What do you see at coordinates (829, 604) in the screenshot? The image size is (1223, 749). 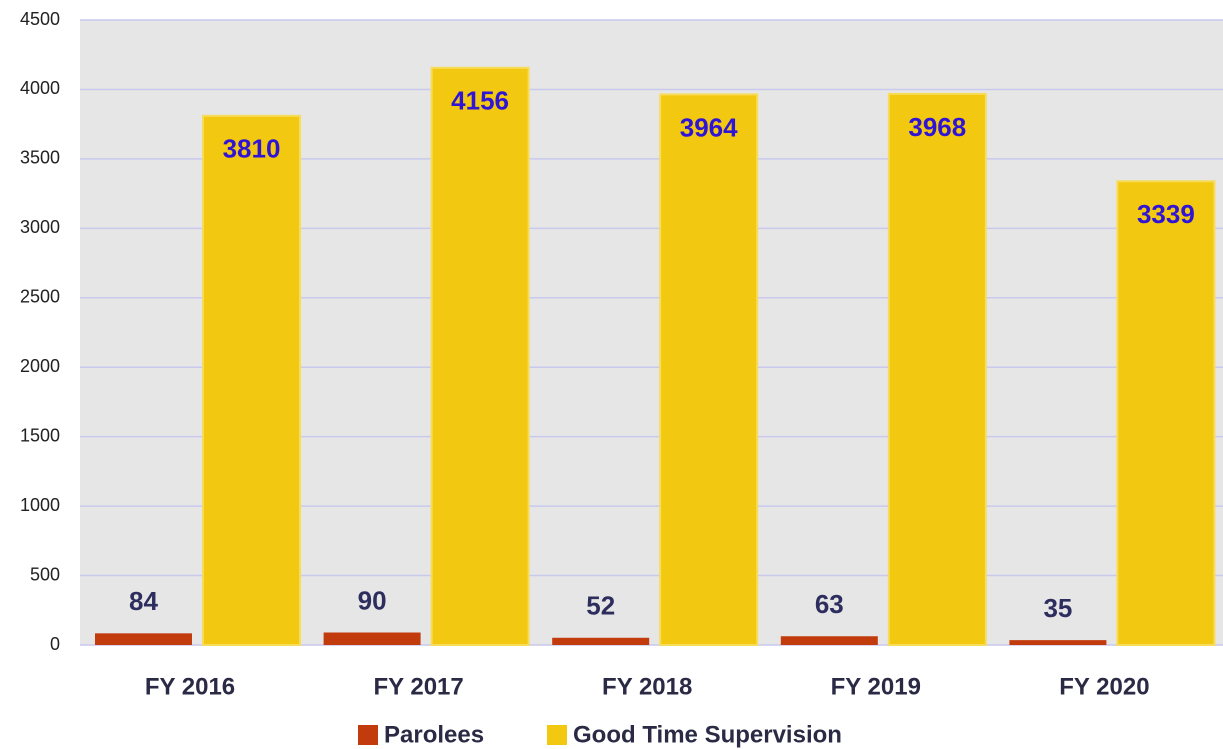 I see `value-label: 63` at bounding box center [829, 604].